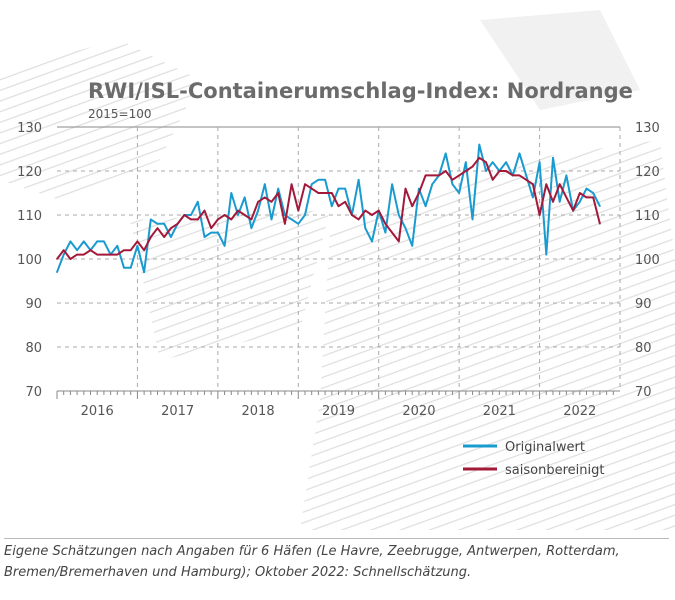 This screenshot has width=675, height=600. I want to click on x-tick-label: 2016, so click(97, 411).